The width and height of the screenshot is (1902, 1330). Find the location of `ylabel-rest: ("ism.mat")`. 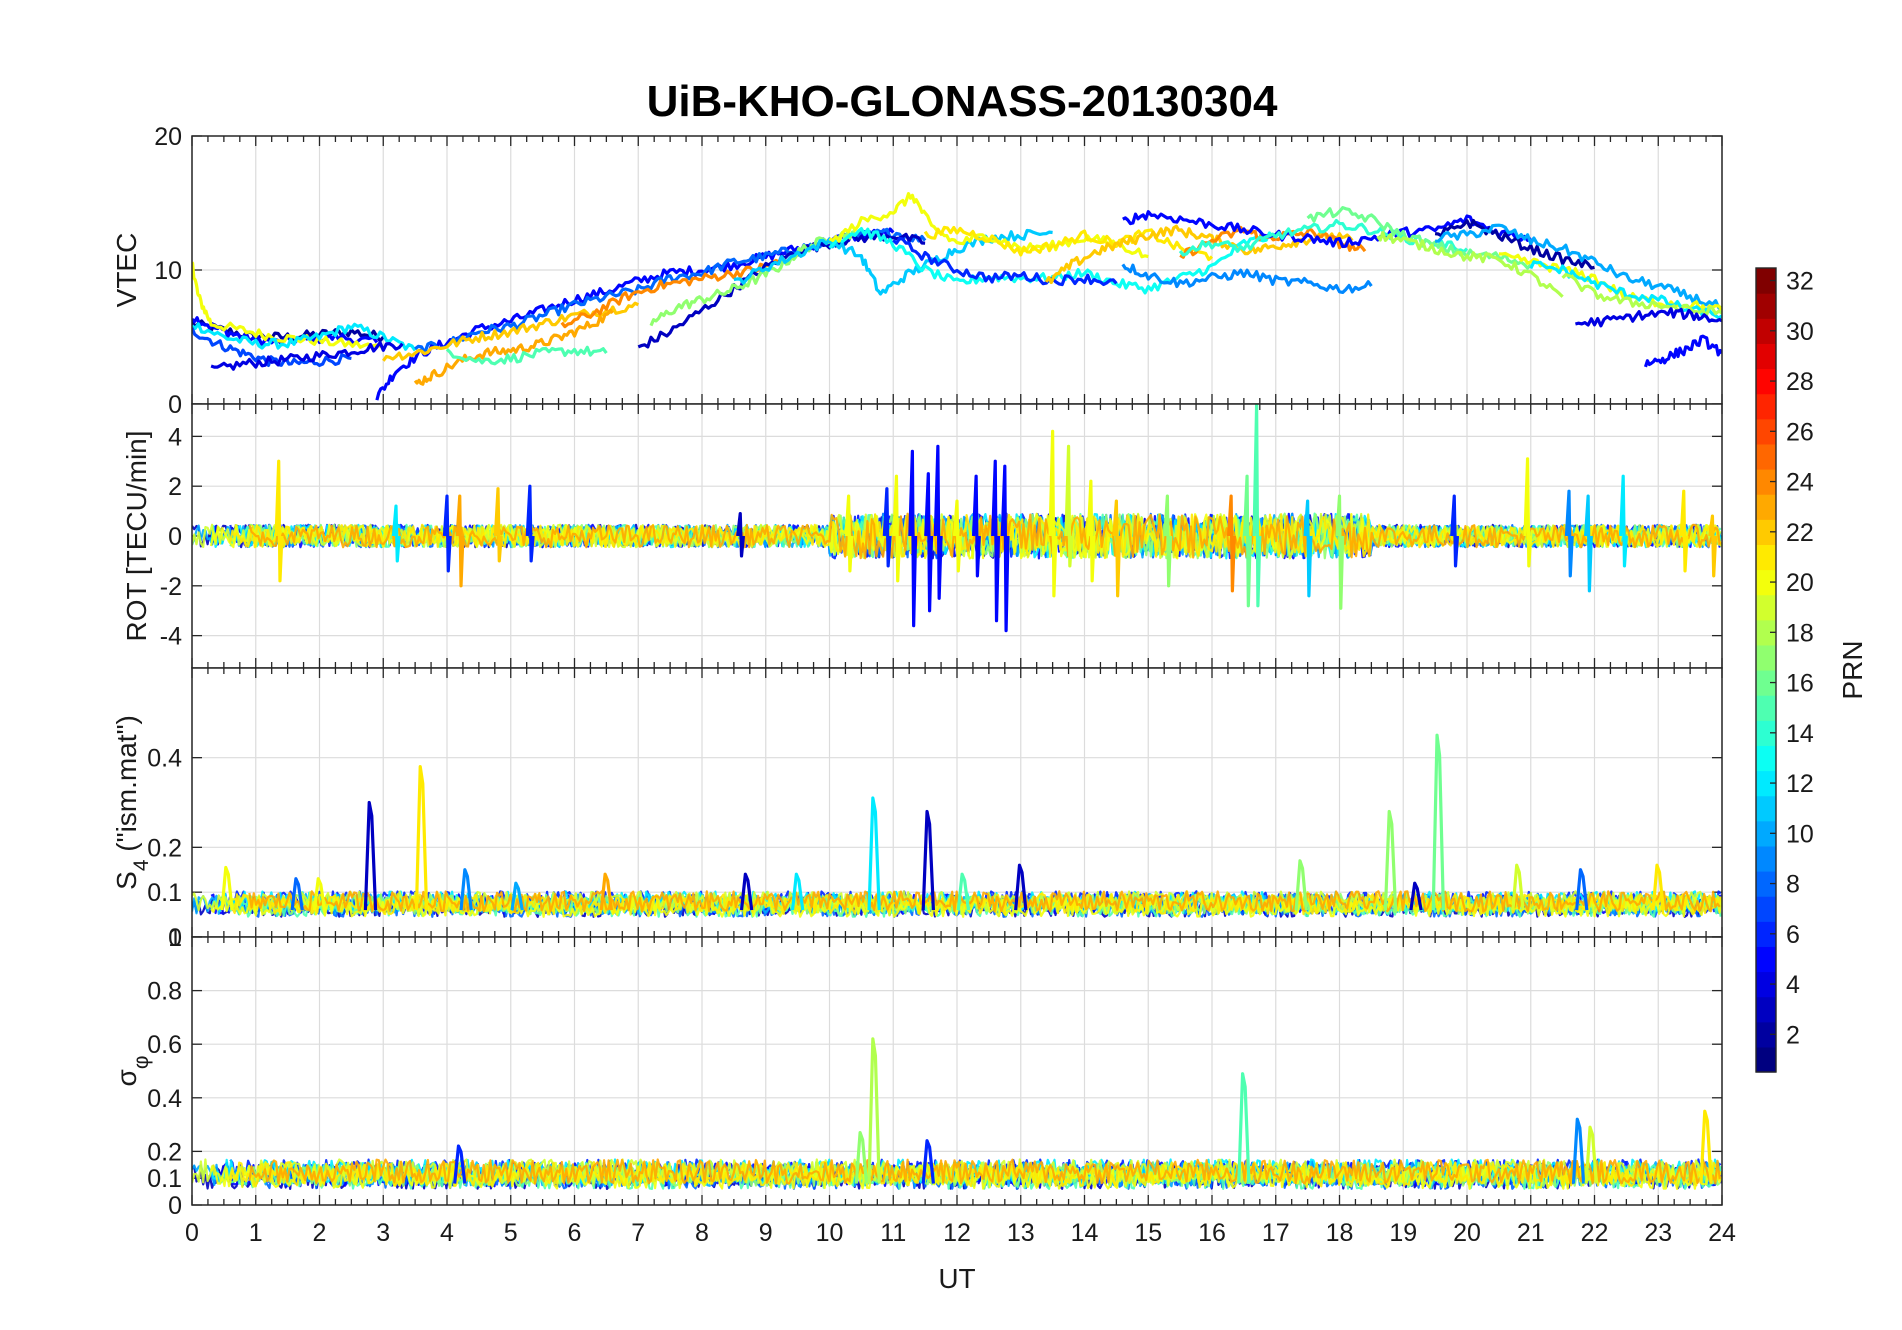

ylabel-rest: ("ism.mat") is located at coordinates (126, 787).